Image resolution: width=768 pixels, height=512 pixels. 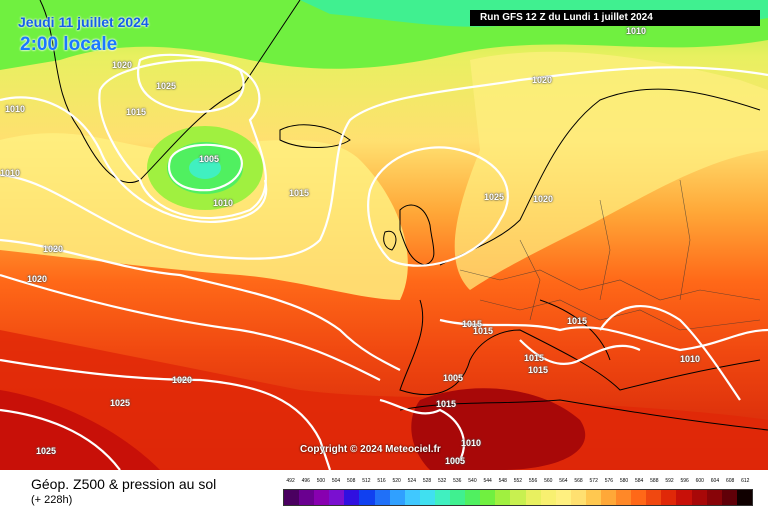 I want to click on heat-dome-africa, so click(x=498, y=429).